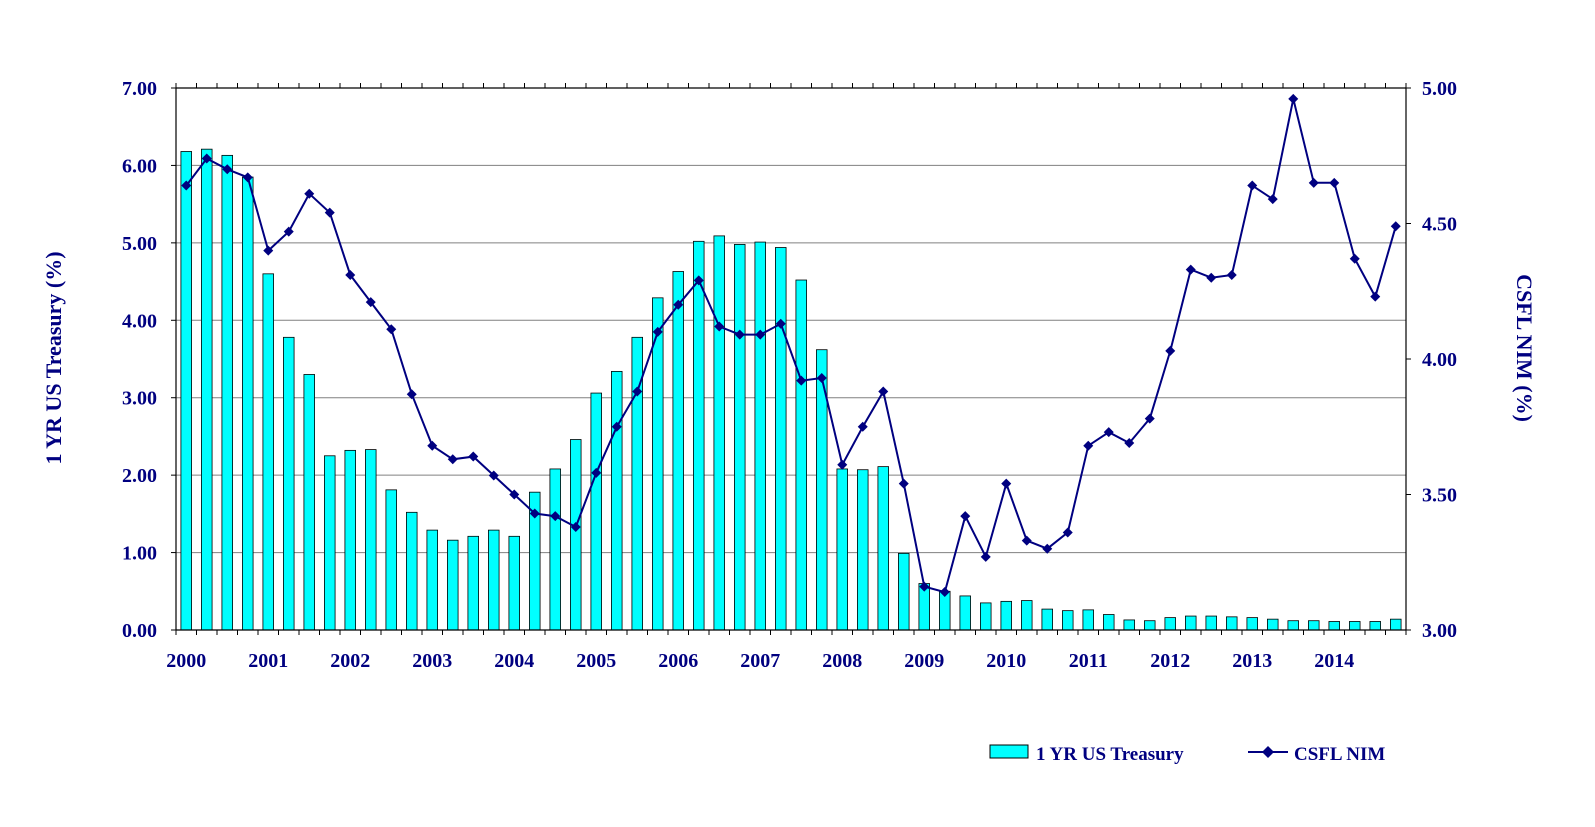 Image resolution: width=1595 pixels, height=827 pixels. What do you see at coordinates (139, 631) in the screenshot?
I see `left-tick-label: 0.00` at bounding box center [139, 631].